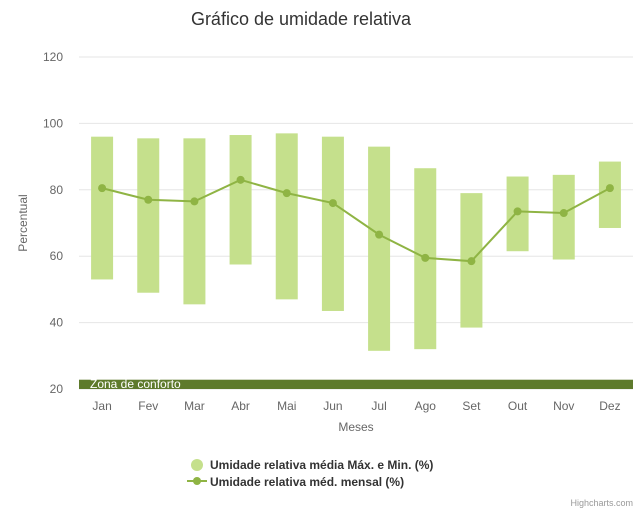 This screenshot has width=644, height=511. What do you see at coordinates (197, 481) in the screenshot?
I see `legend-line-dot` at bounding box center [197, 481].